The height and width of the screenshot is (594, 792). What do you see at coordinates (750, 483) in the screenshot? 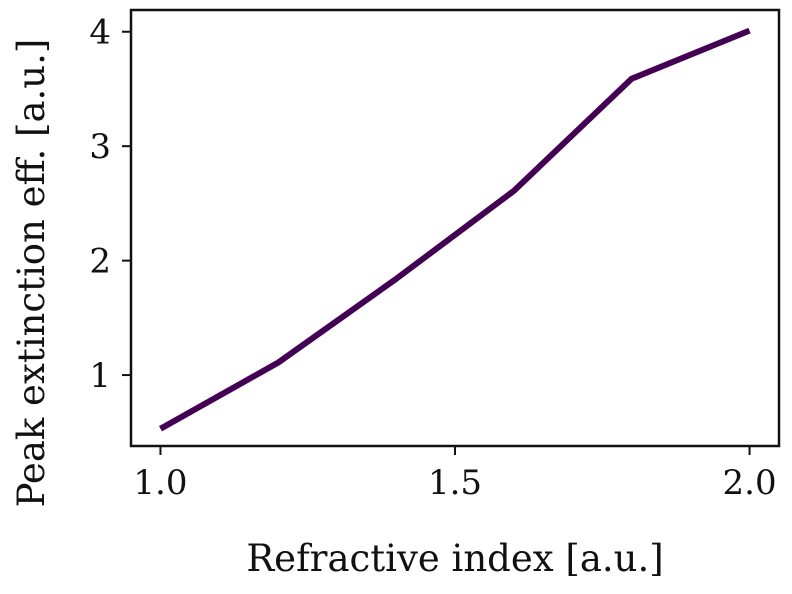
I see `x-tick-label: 2.0` at bounding box center [750, 483].